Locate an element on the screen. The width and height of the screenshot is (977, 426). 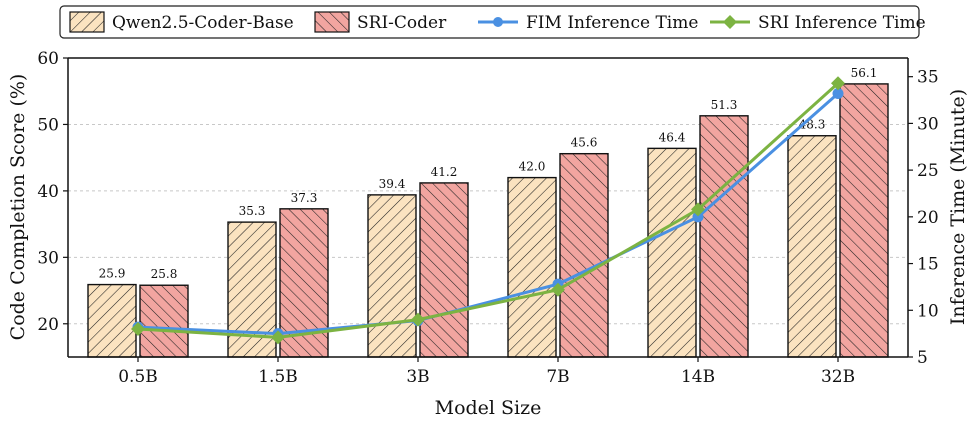
x-tick-label: 3B is located at coordinates (417, 377).